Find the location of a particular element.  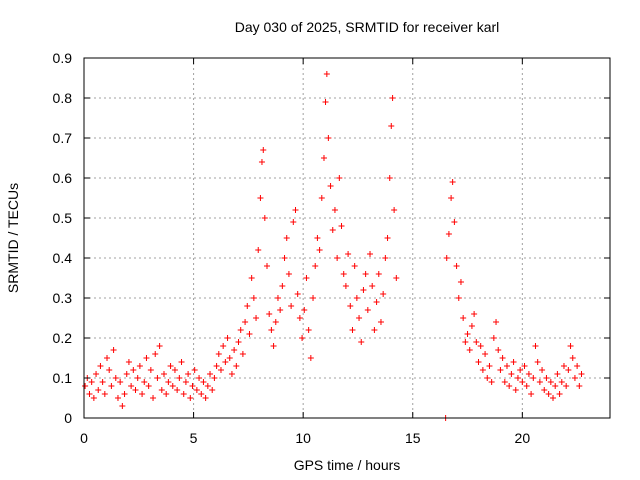

y-tick-label: 0.6 is located at coordinates (63, 178).